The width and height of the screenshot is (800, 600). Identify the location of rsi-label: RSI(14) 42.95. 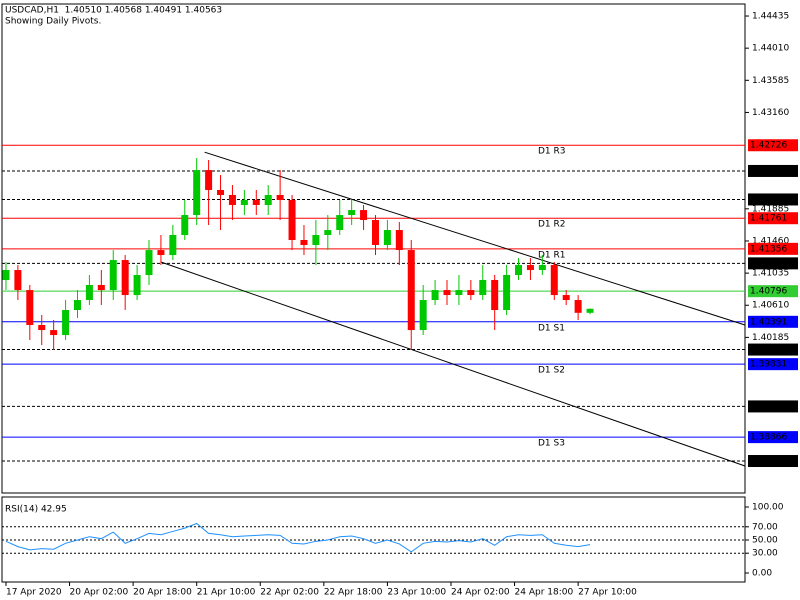
(36, 510).